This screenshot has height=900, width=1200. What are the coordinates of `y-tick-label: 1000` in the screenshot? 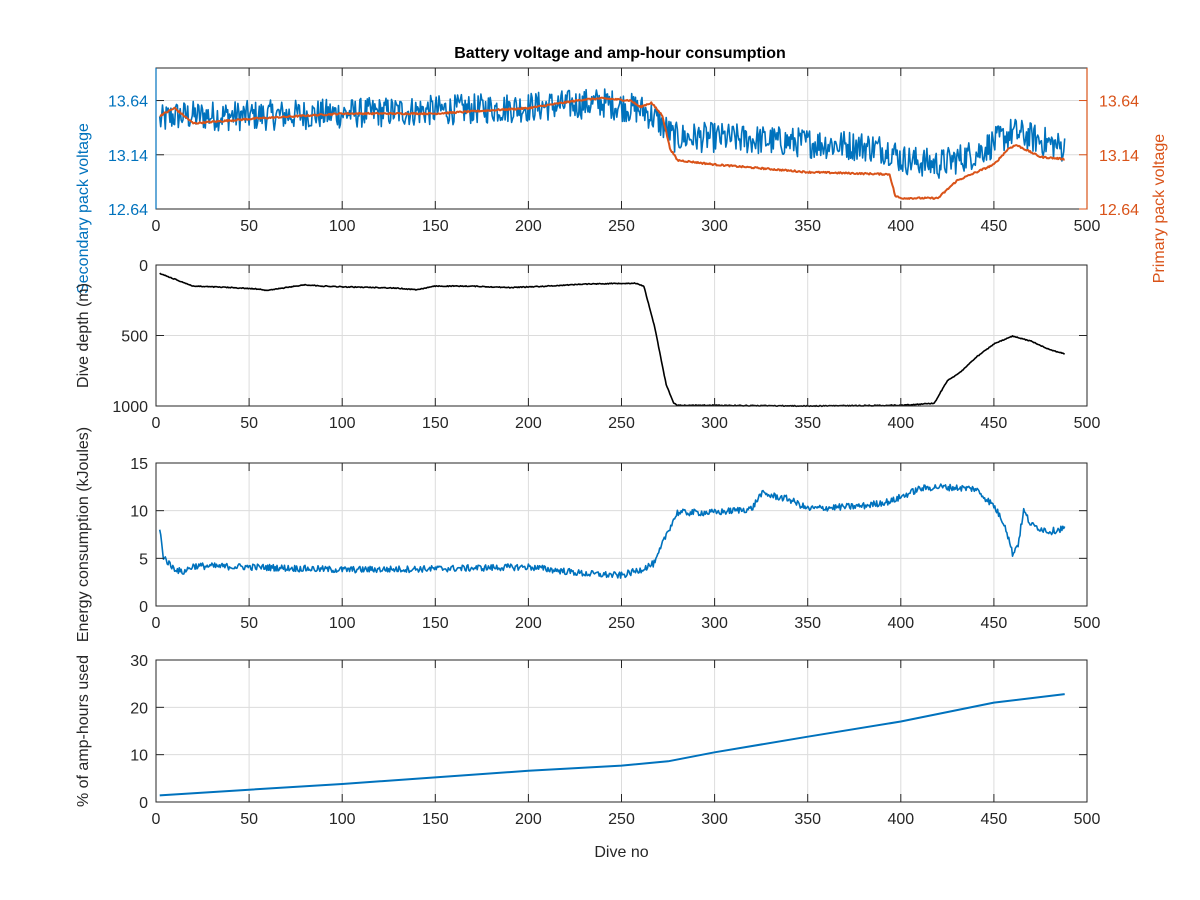 It's located at (130, 407).